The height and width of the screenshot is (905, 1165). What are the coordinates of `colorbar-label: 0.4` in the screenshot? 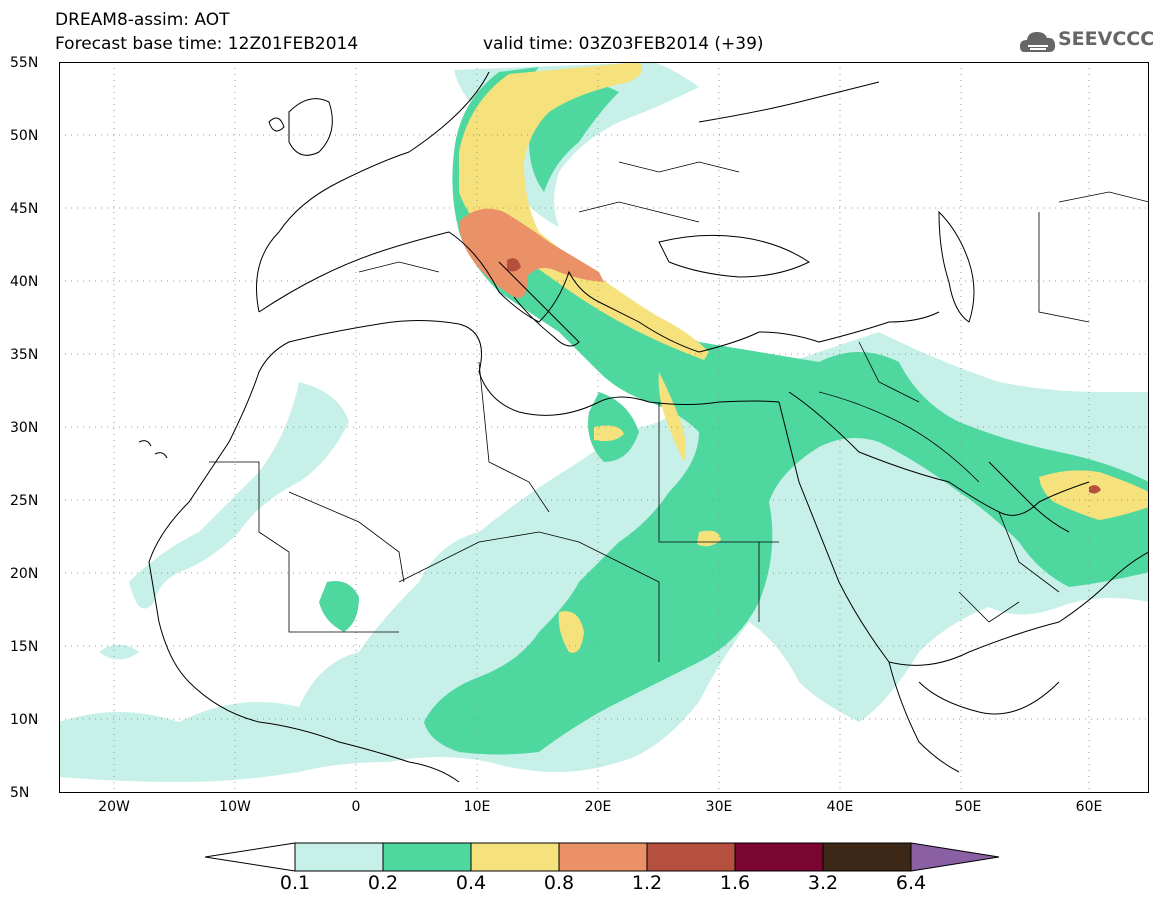 It's located at (471, 883).